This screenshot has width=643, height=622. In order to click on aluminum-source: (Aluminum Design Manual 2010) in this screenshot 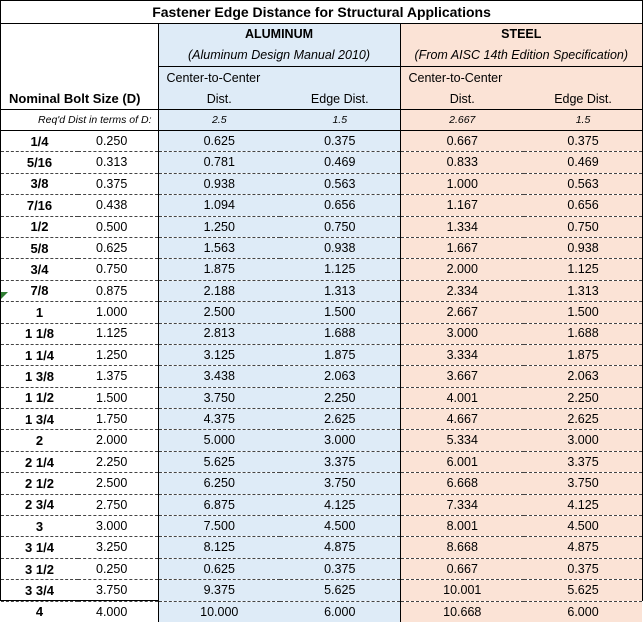, I will do `click(278, 55)`.